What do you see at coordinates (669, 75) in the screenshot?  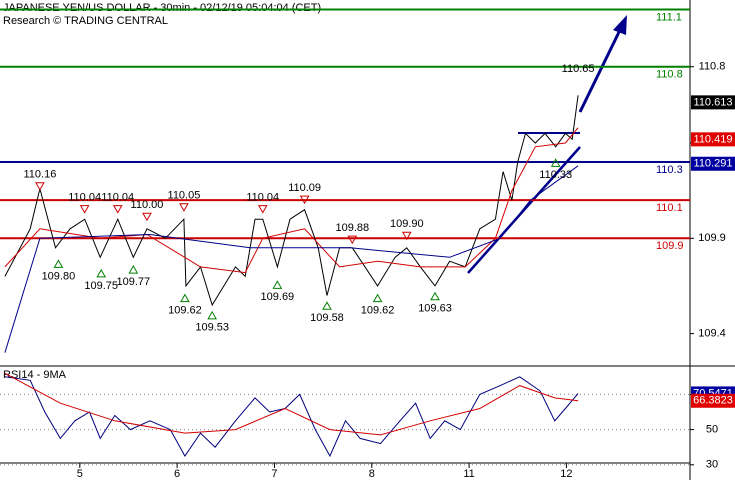 I see `level-label: 110.8` at bounding box center [669, 75].